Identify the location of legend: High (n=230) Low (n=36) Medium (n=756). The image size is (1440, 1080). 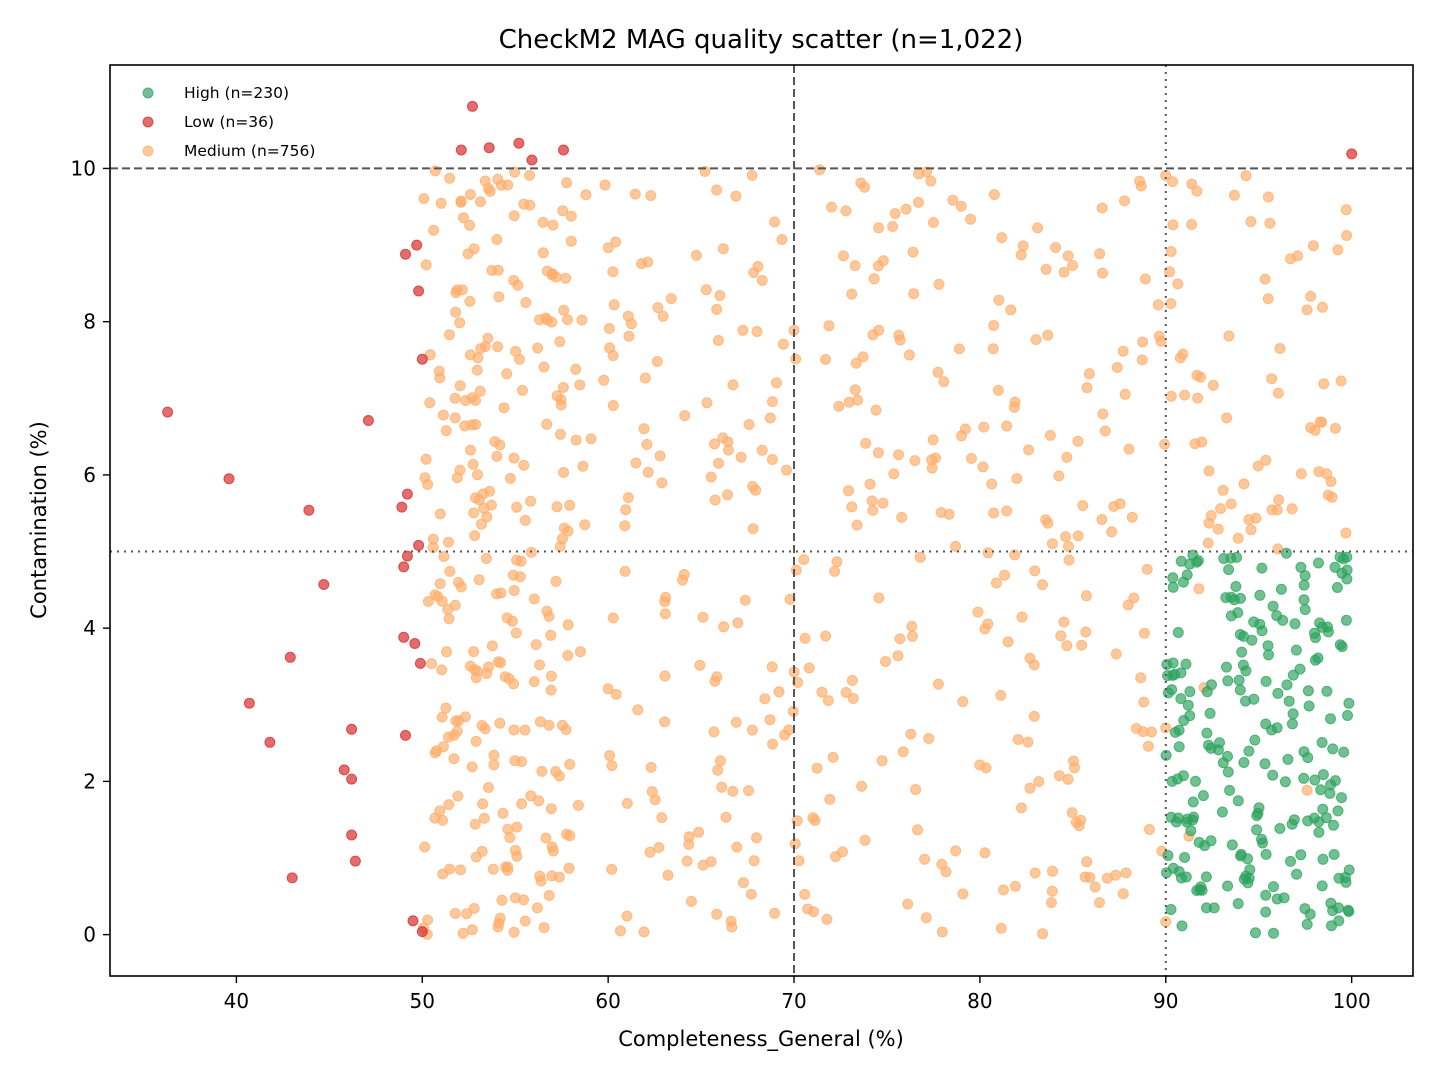
(228, 122).